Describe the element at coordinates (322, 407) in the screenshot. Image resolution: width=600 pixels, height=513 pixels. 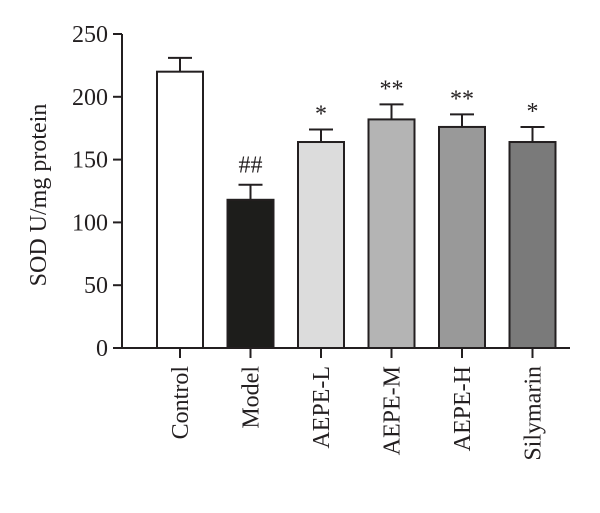
I see `x-tick-label: AEPE-L` at that location.